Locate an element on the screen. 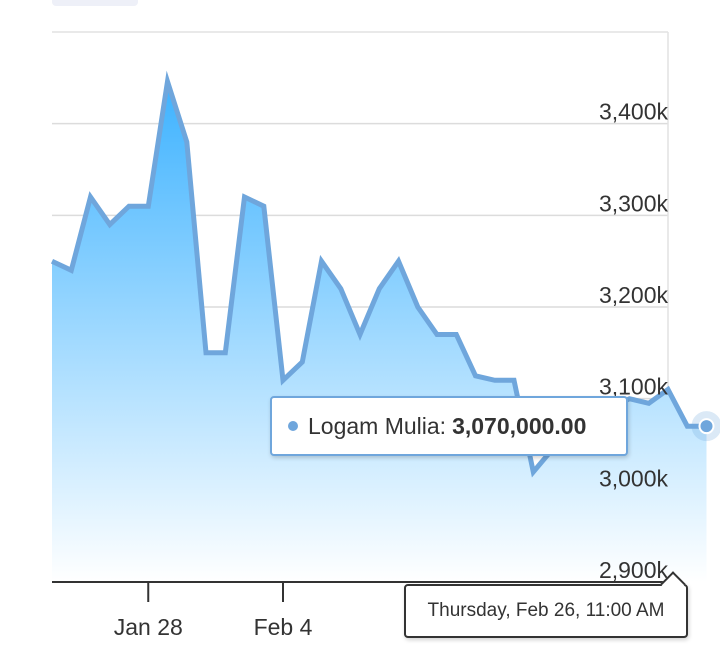 This screenshot has height=670, width=720. hover-marker is located at coordinates (706, 426).